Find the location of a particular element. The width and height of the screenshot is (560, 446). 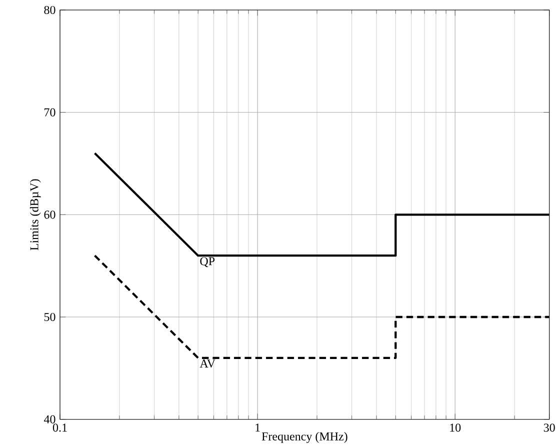

annotation: QP is located at coordinates (207, 262).